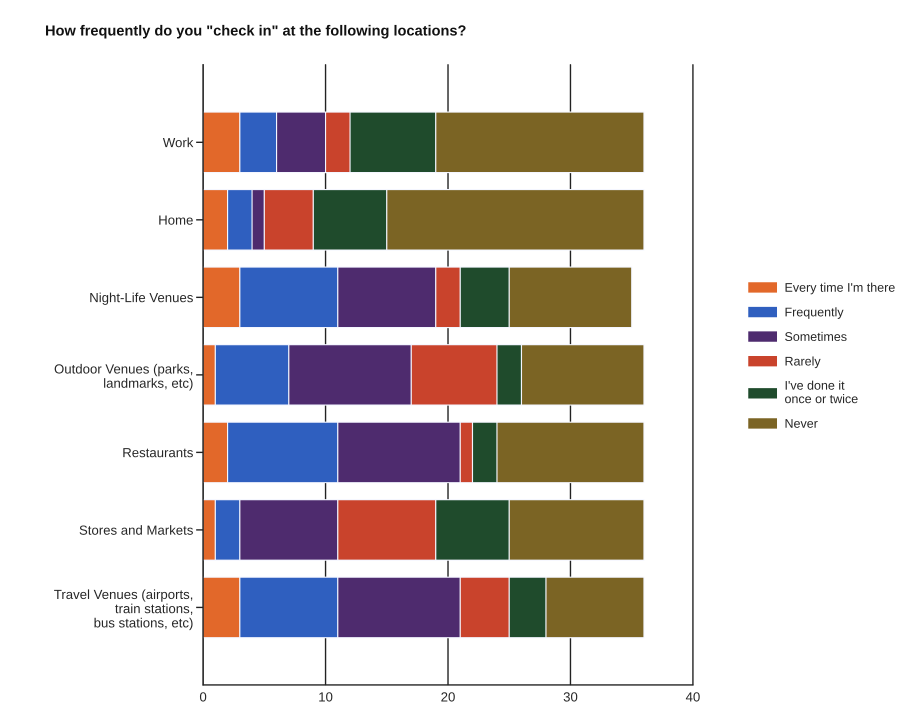  Describe the element at coordinates (693, 697) in the screenshot. I see `x-tick-label: 40` at that location.